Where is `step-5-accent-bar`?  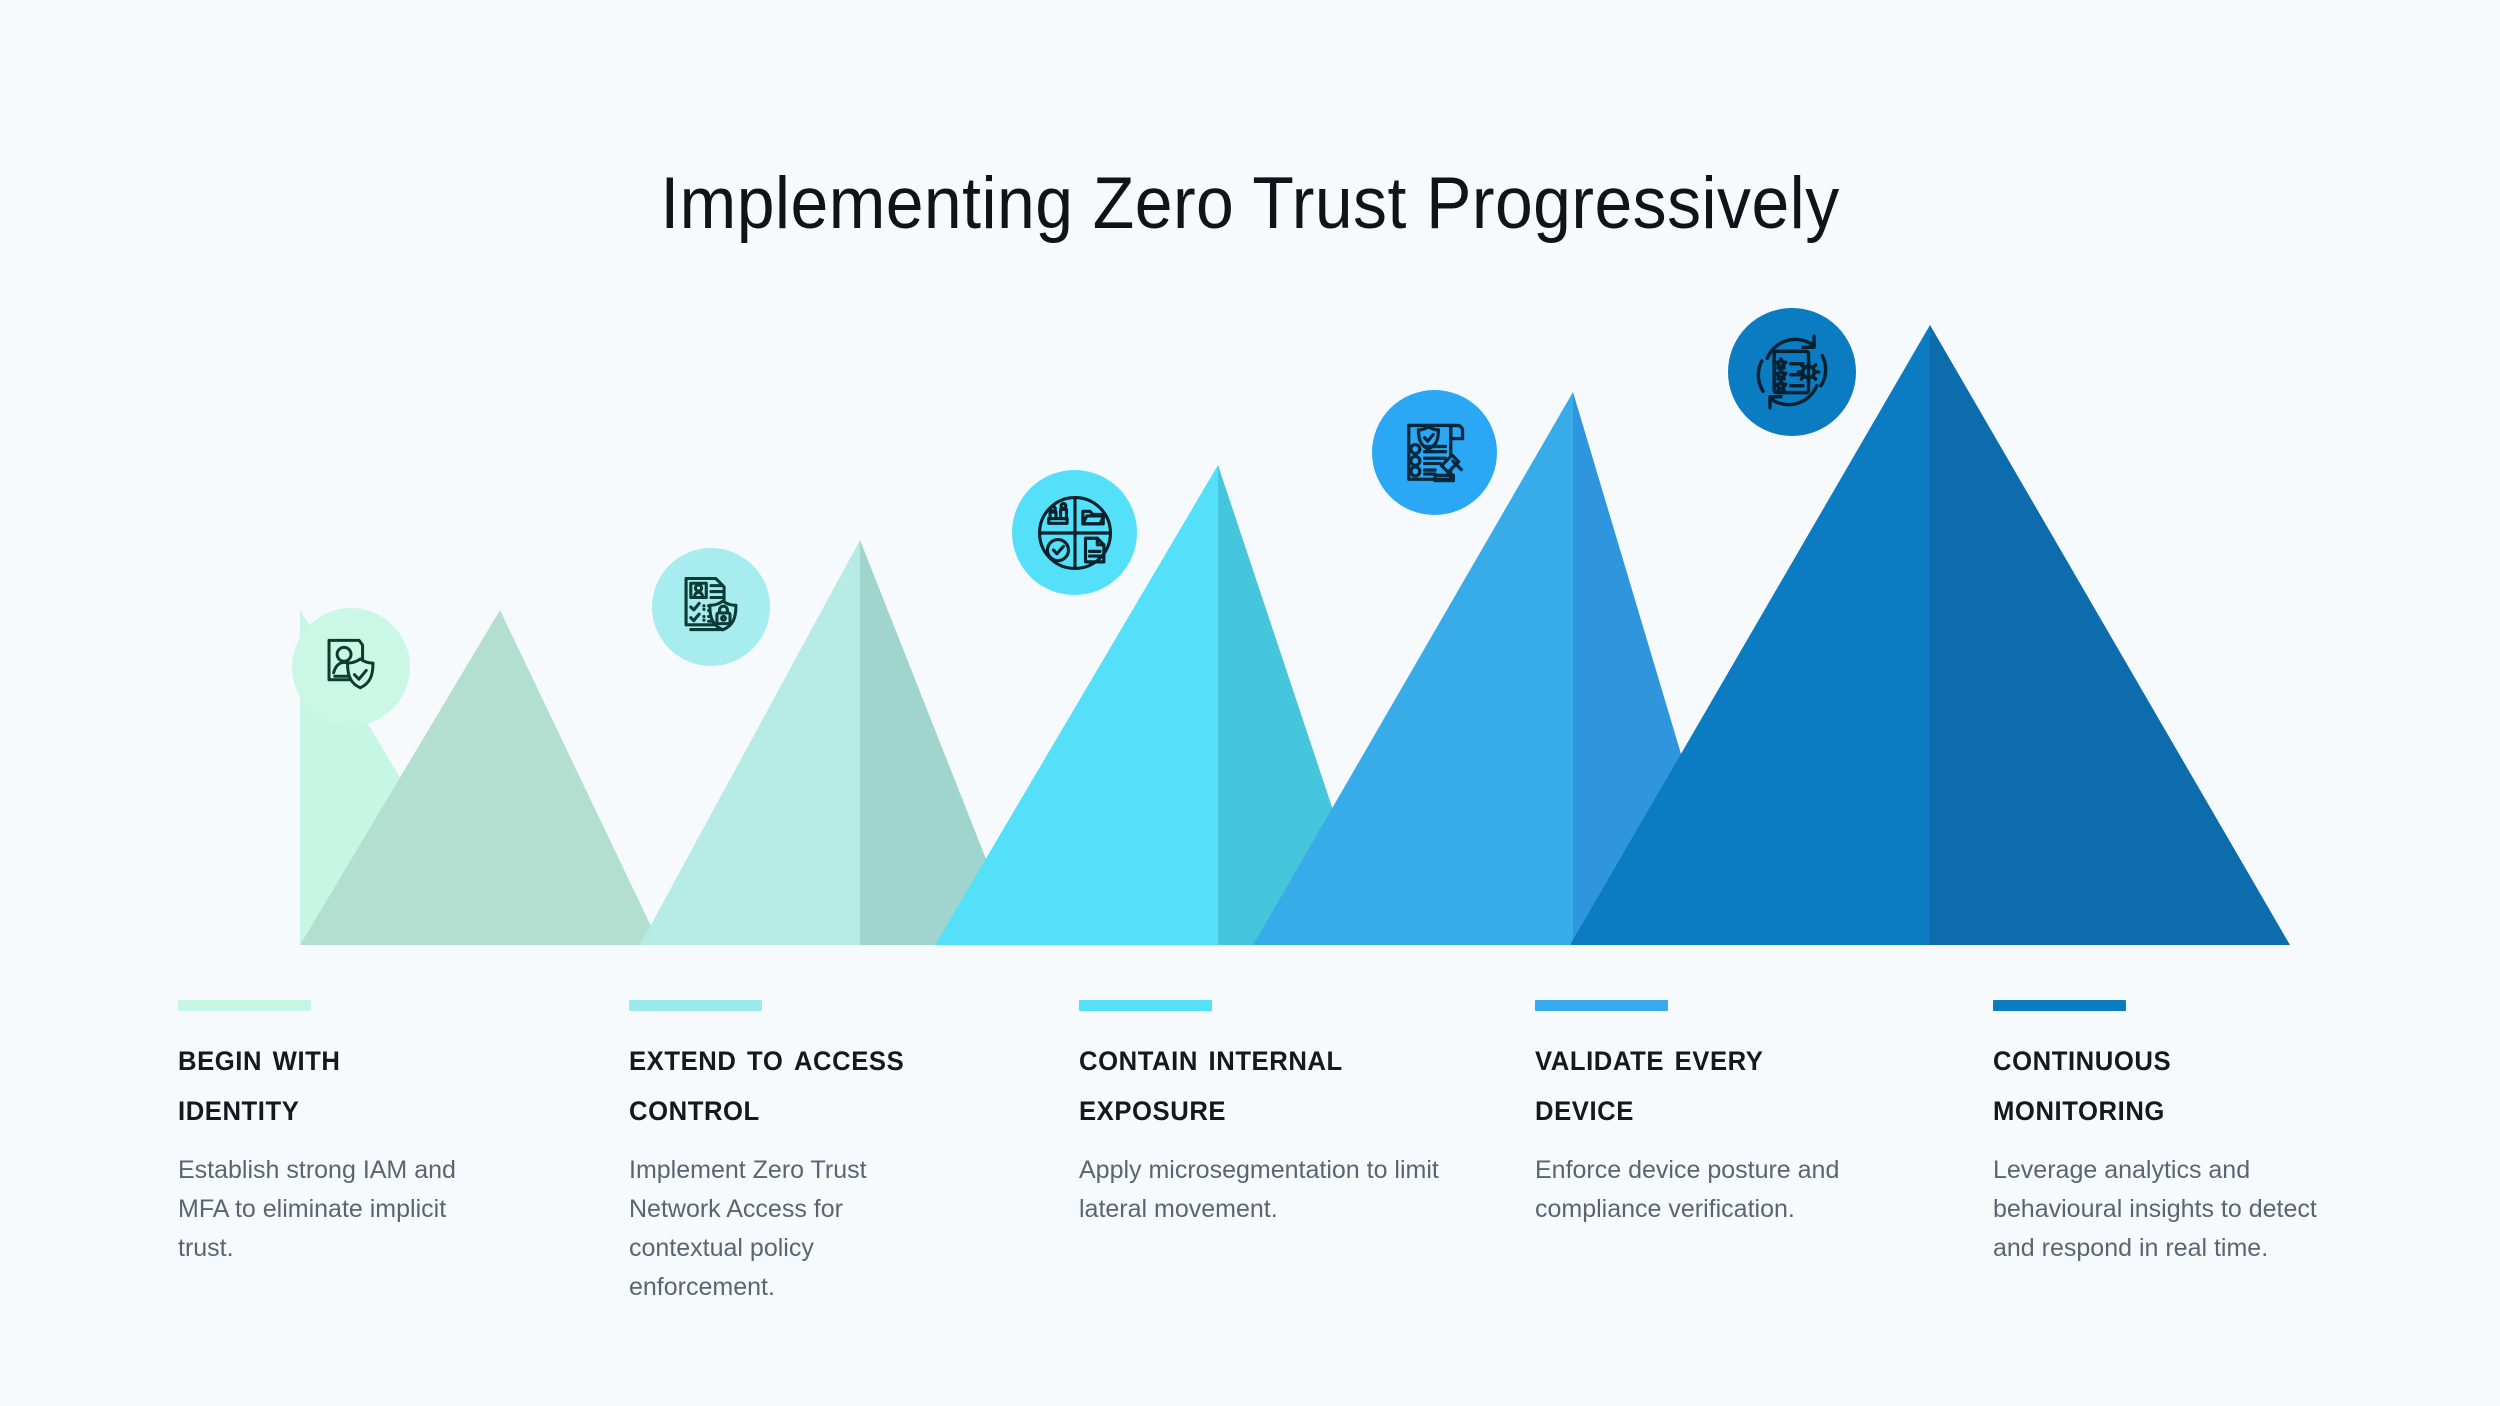 step-5-accent-bar is located at coordinates (2059, 1005).